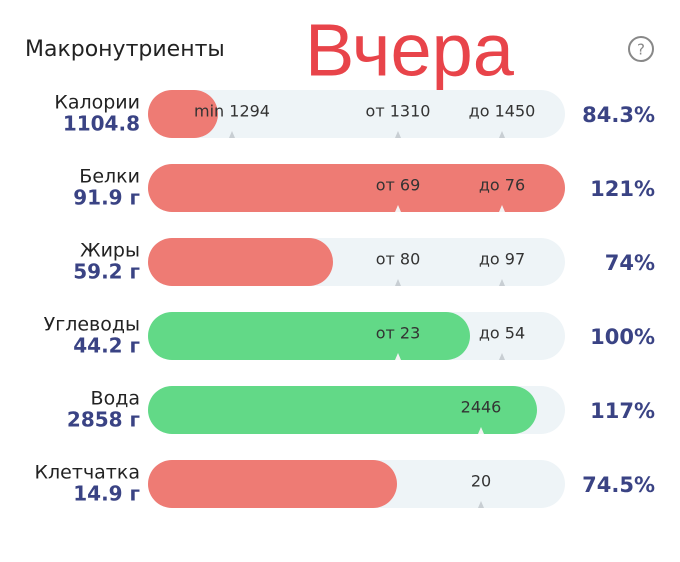 This screenshot has width=680, height=562. Describe the element at coordinates (92, 325) in the screenshot. I see `row-name: Углеводы` at that location.